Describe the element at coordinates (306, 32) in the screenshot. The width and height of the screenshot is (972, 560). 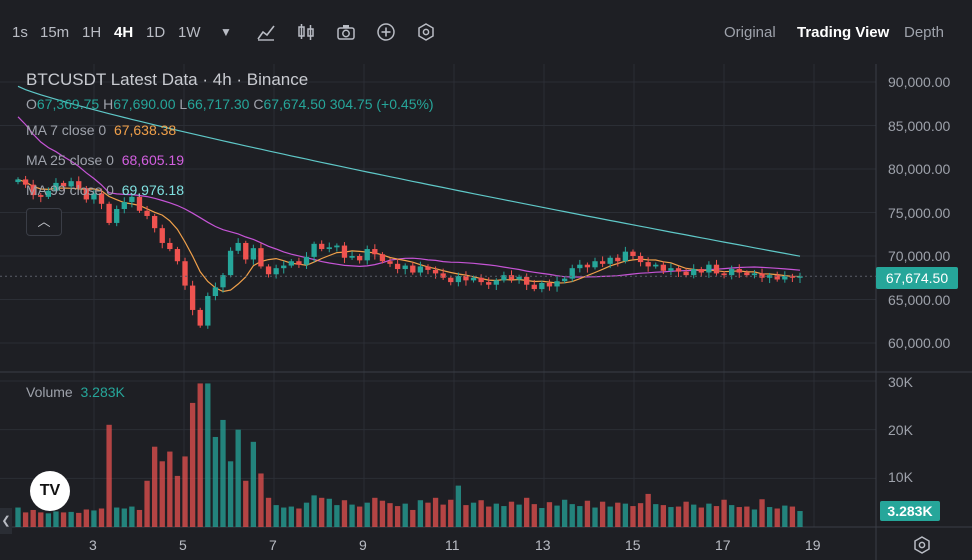
I see `candle-style-icon` at that location.